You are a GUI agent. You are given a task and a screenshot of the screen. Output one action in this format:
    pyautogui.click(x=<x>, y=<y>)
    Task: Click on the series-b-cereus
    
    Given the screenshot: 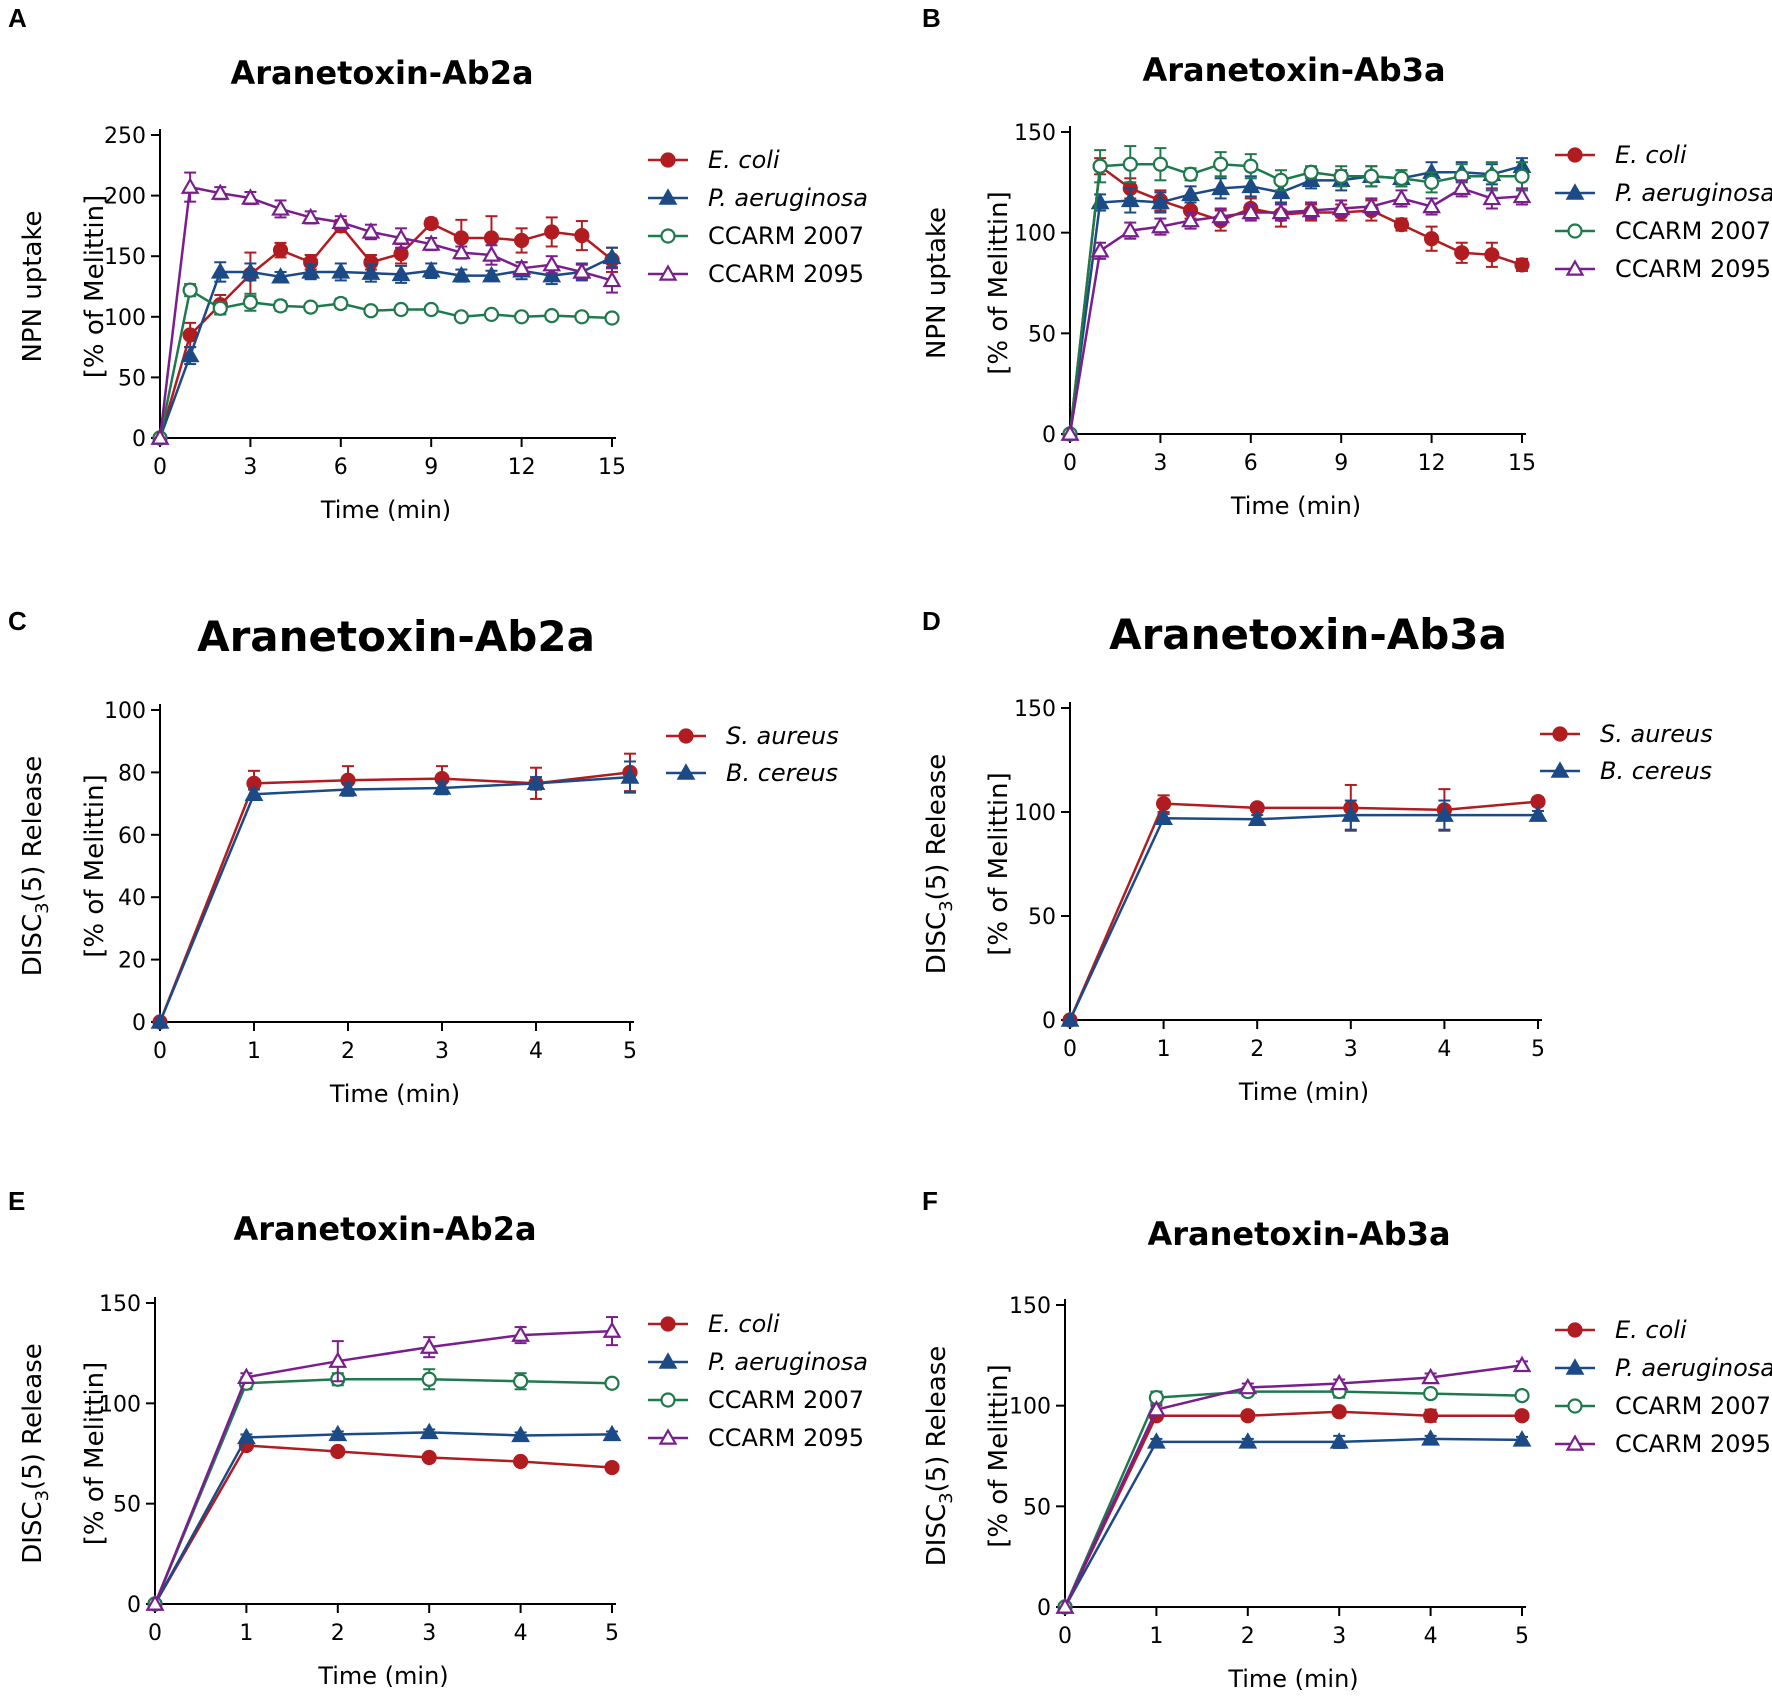 What is the action you would take?
    pyautogui.click(x=395, y=894)
    